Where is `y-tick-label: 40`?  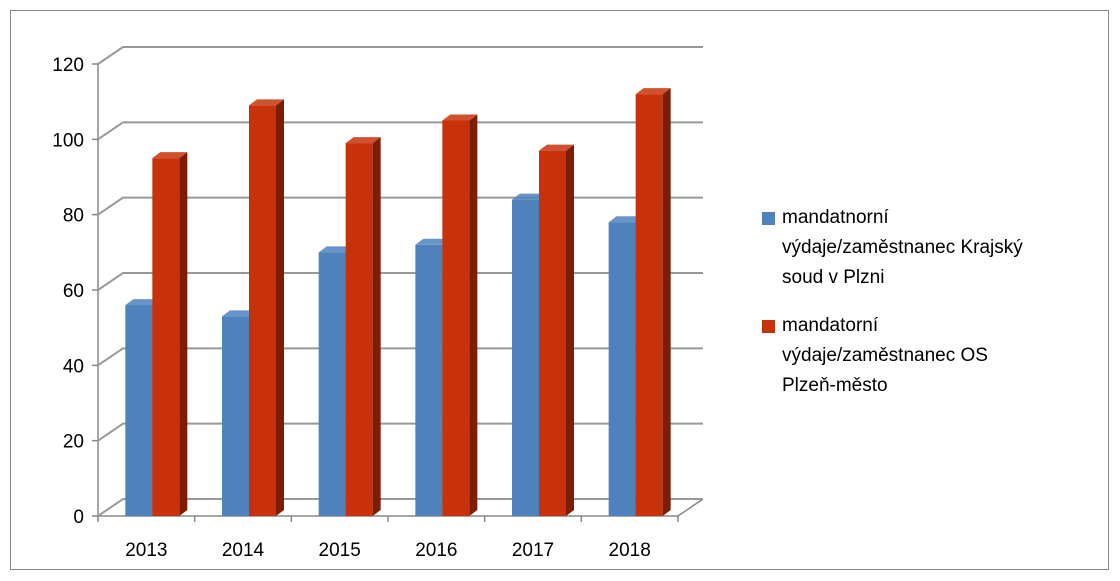 y-tick-label: 40 is located at coordinates (73, 366).